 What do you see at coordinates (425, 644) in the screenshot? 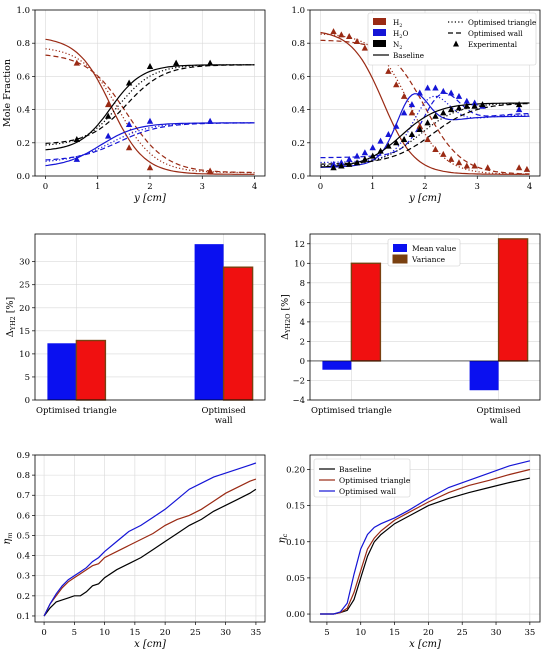
I see `x-axis-label: x [cm]` at bounding box center [425, 644].